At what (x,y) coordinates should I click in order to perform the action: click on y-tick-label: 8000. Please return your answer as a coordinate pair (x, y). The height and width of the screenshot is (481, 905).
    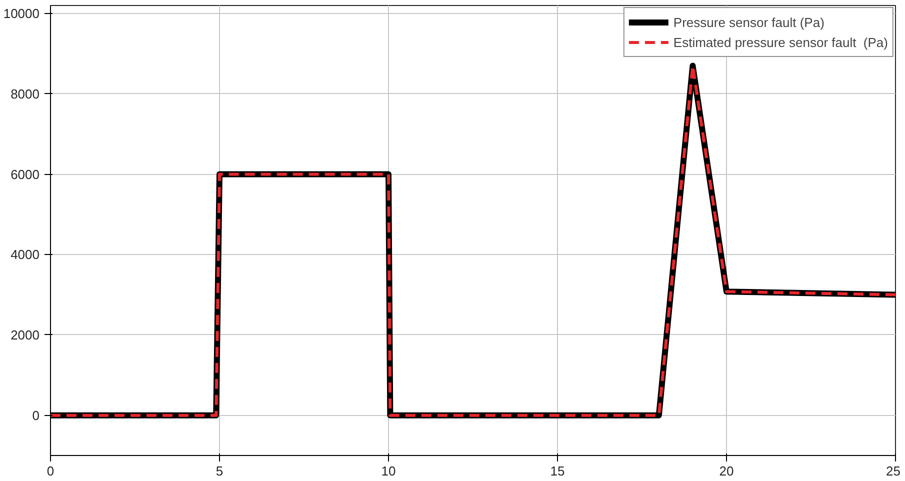
    Looking at the image, I should click on (25, 94).